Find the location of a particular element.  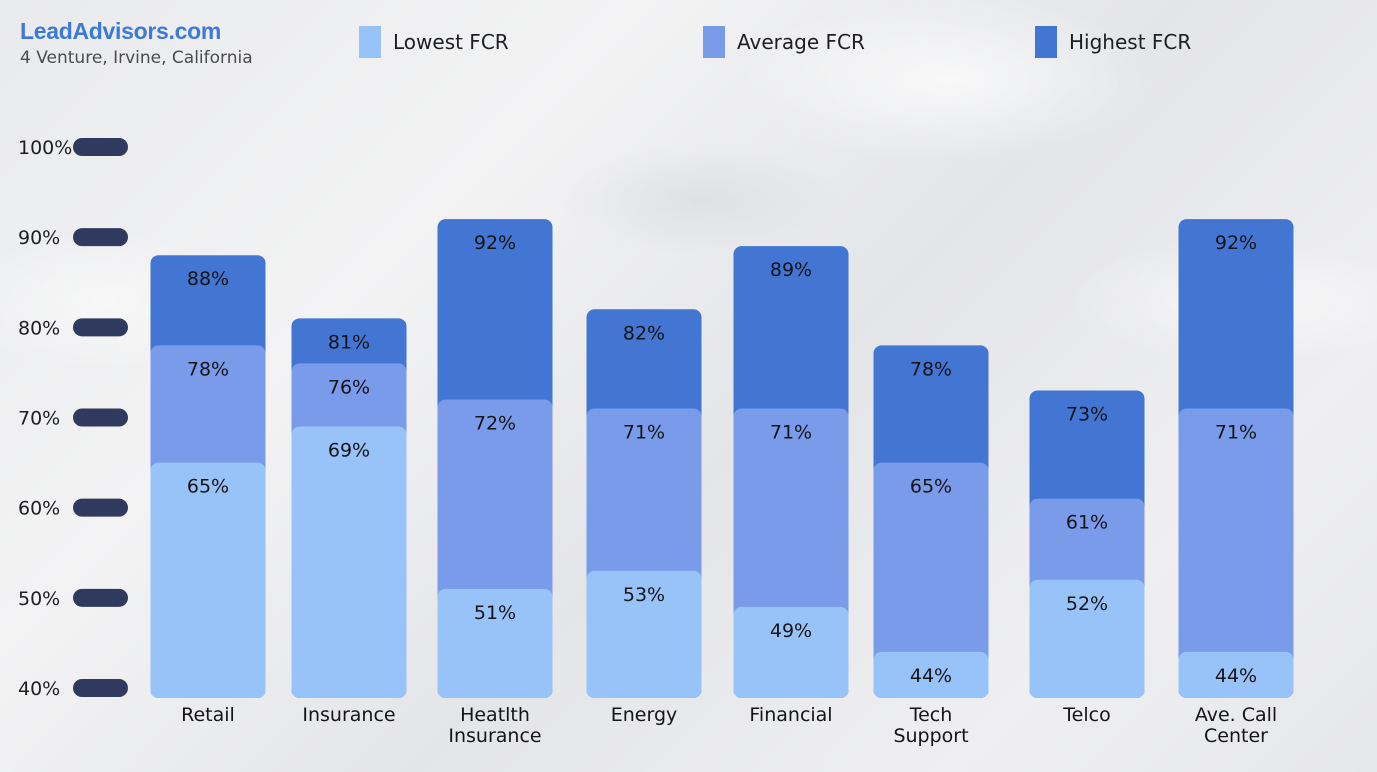

bar-value-label-highest: 88% is located at coordinates (208, 279).